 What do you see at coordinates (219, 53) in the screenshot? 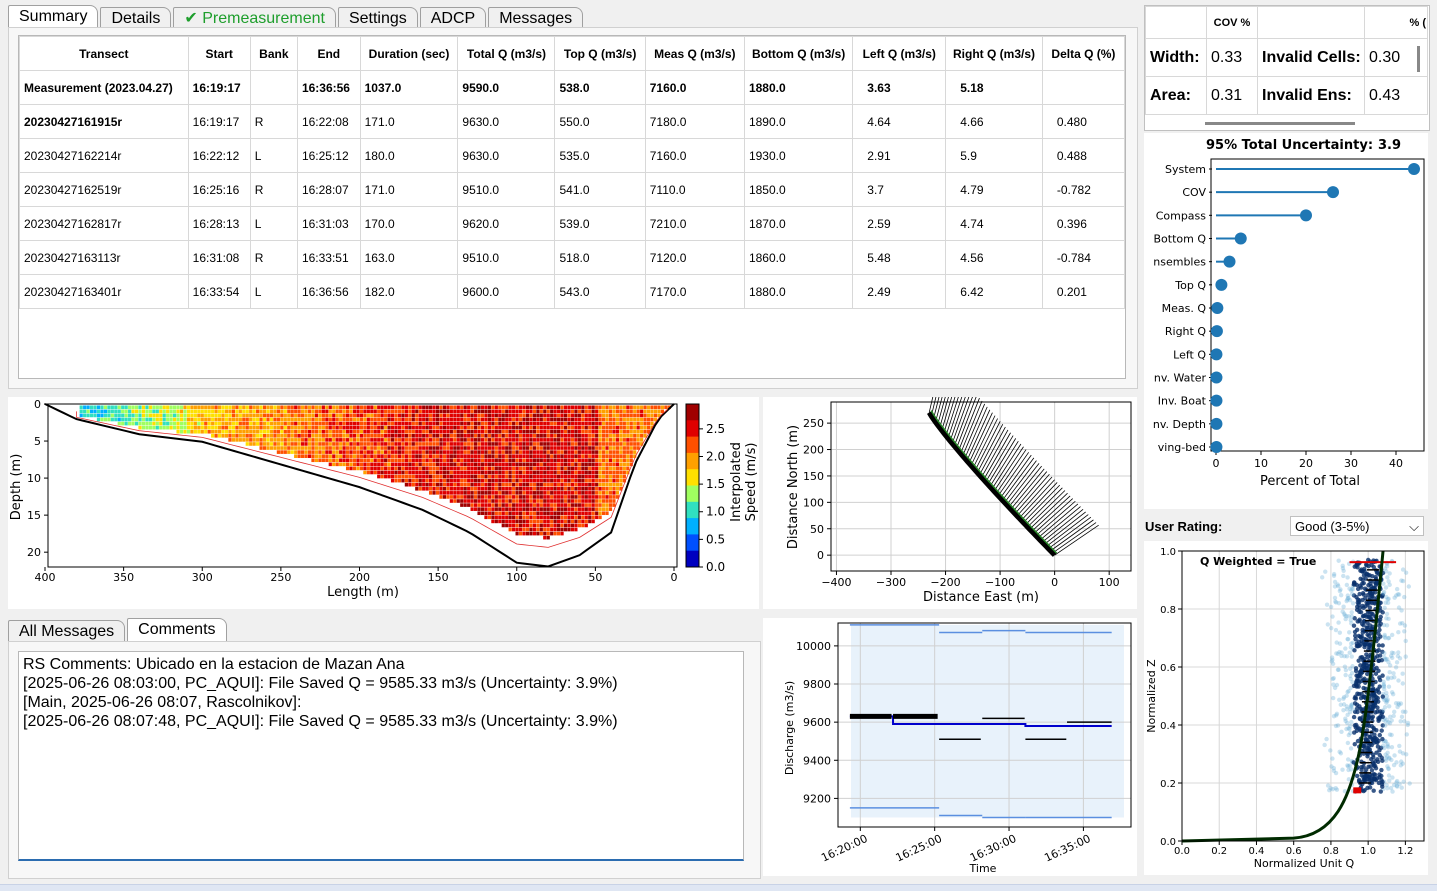
I see `column-header: Start` at bounding box center [219, 53].